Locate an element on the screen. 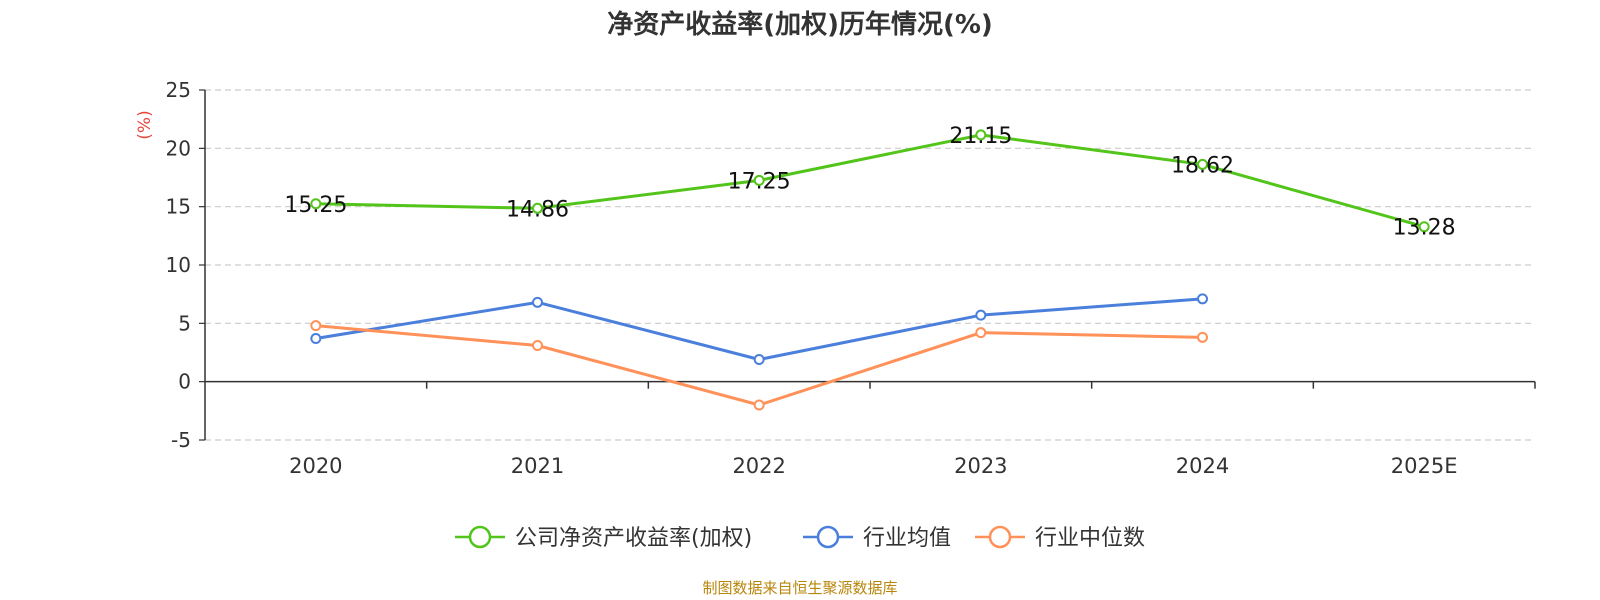  data-label: 14.86 is located at coordinates (537, 209).